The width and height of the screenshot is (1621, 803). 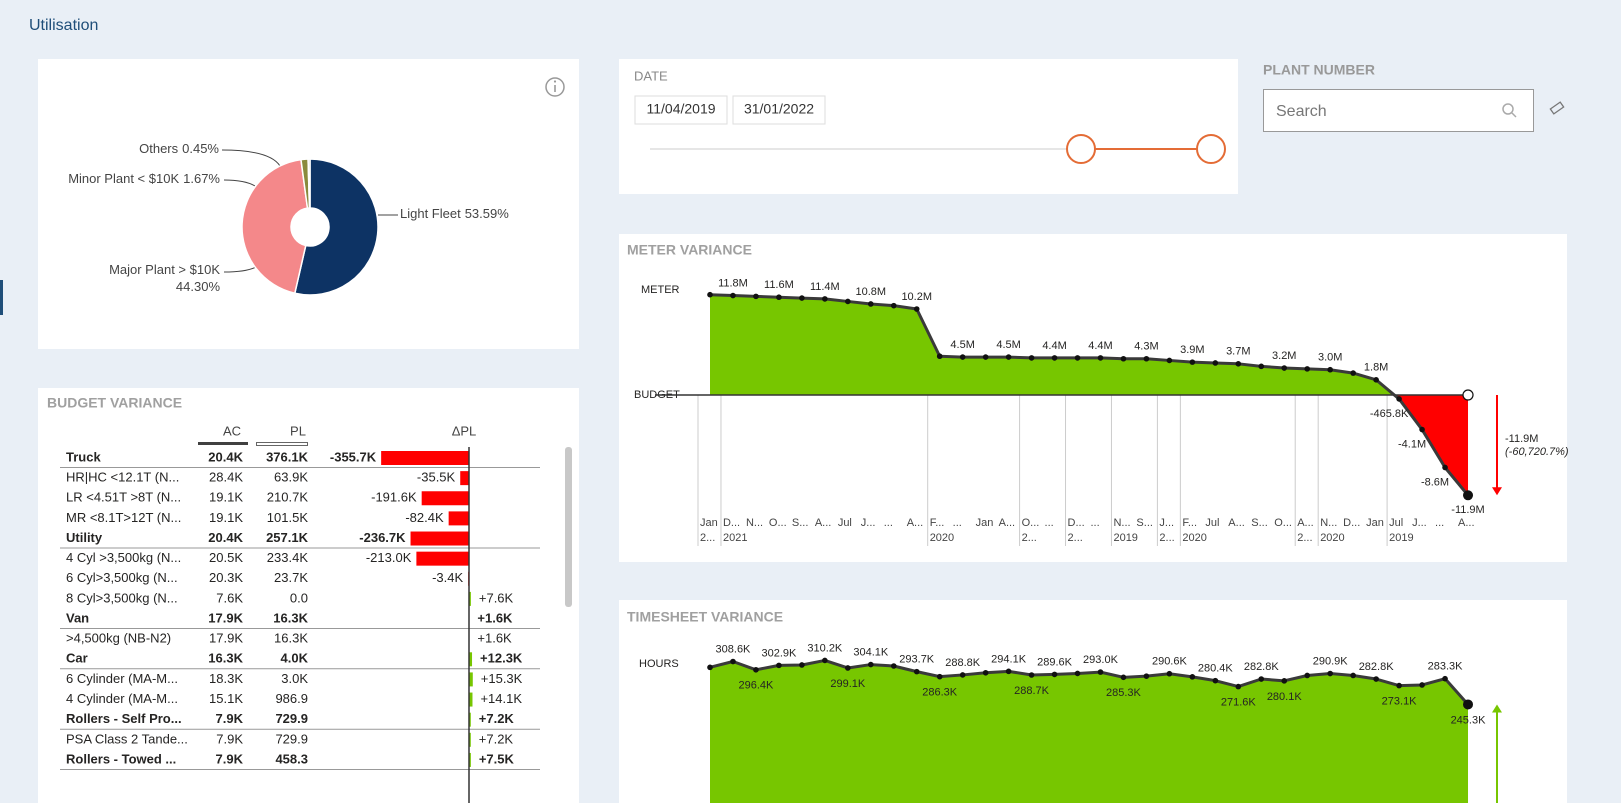 I want to click on pl-cell: 101.5K, so click(x=288, y=517).